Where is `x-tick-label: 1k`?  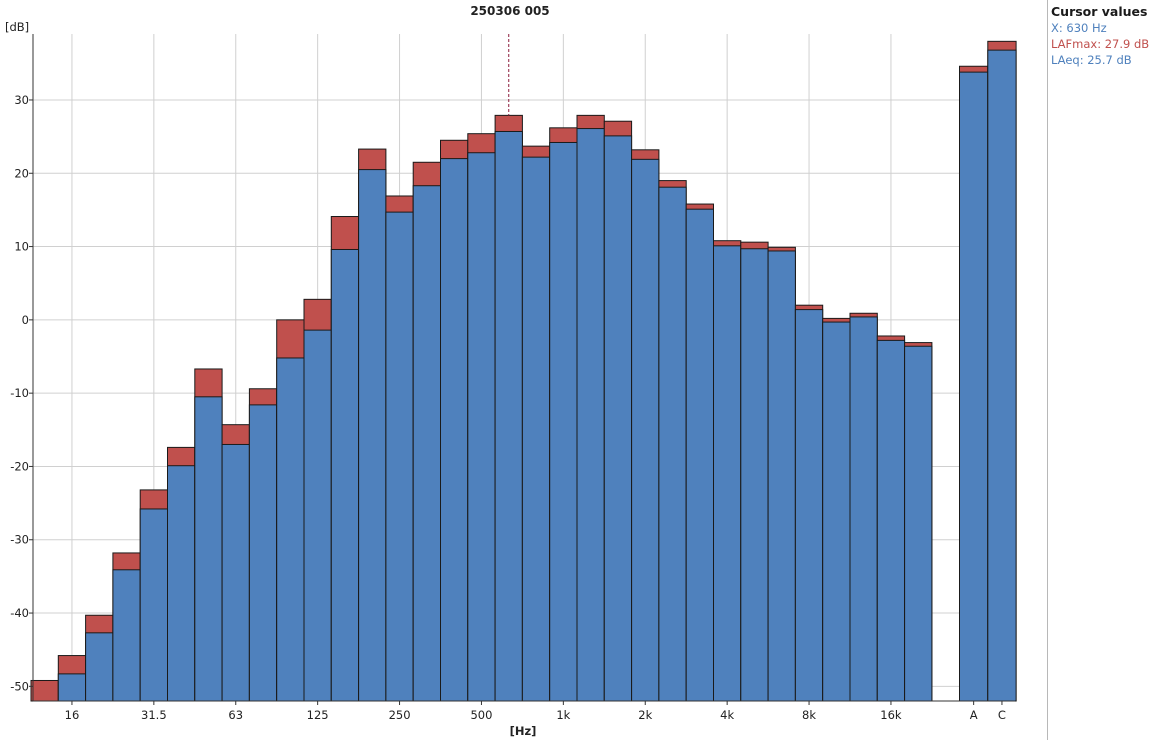
x-tick-label: 1k is located at coordinates (563, 715).